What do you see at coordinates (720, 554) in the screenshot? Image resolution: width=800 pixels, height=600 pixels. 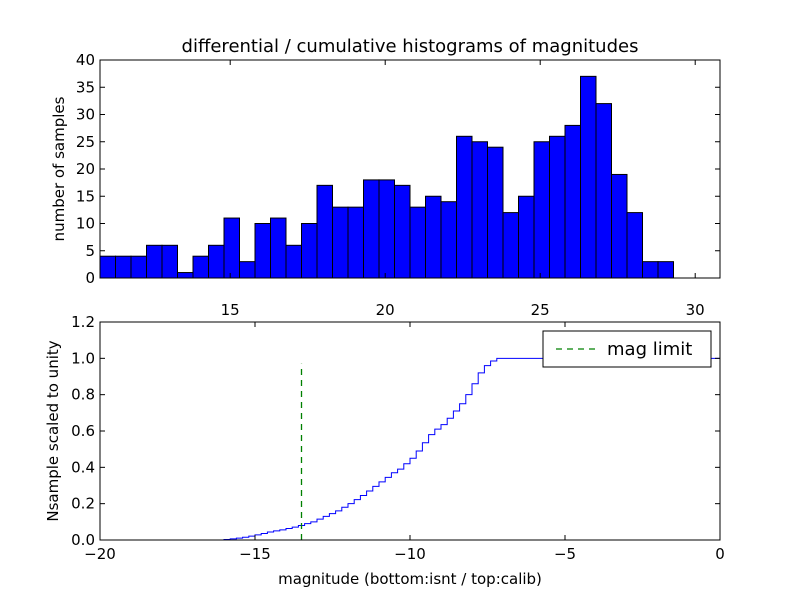 I see `cumulative-x-tick-label: 0` at bounding box center [720, 554].